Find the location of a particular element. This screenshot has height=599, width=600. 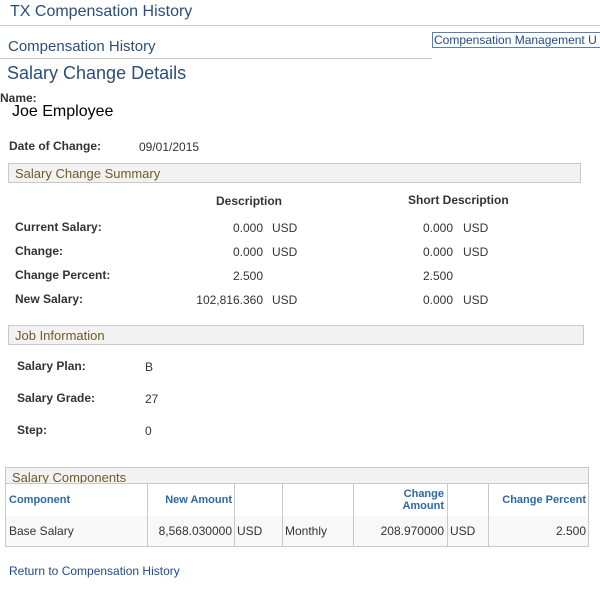

change-percent-label: Change Percent: is located at coordinates (63, 275).